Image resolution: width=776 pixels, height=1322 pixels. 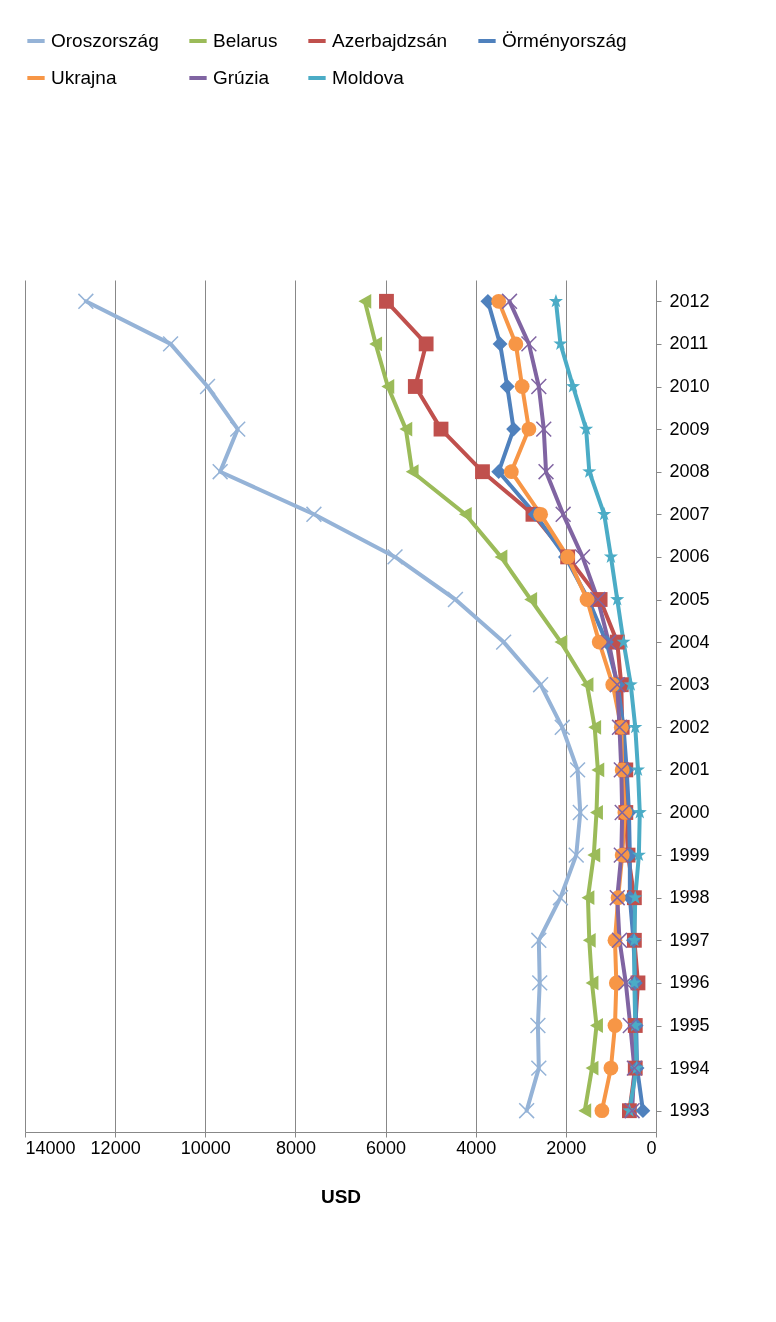 I want to click on y-tick-label: 1993, so click(x=689, y=1110).